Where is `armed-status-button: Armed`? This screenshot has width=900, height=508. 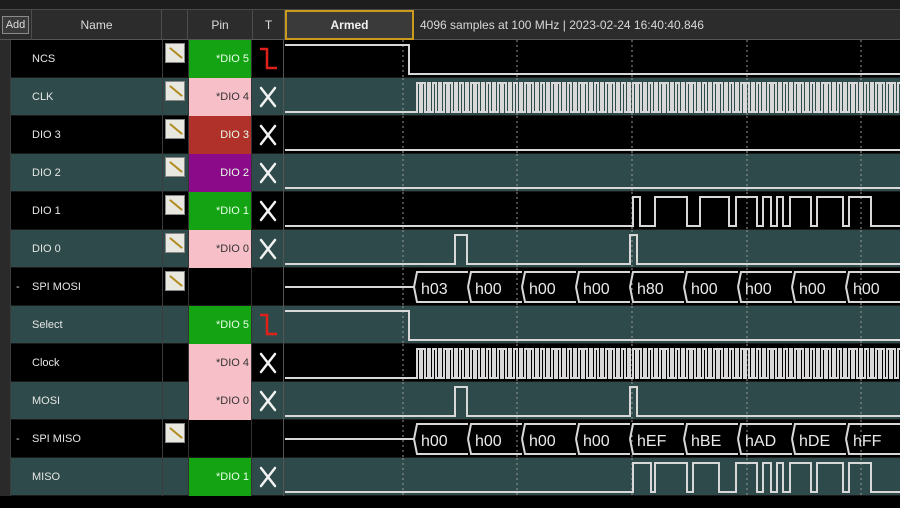 armed-status-button: Armed is located at coordinates (349, 25).